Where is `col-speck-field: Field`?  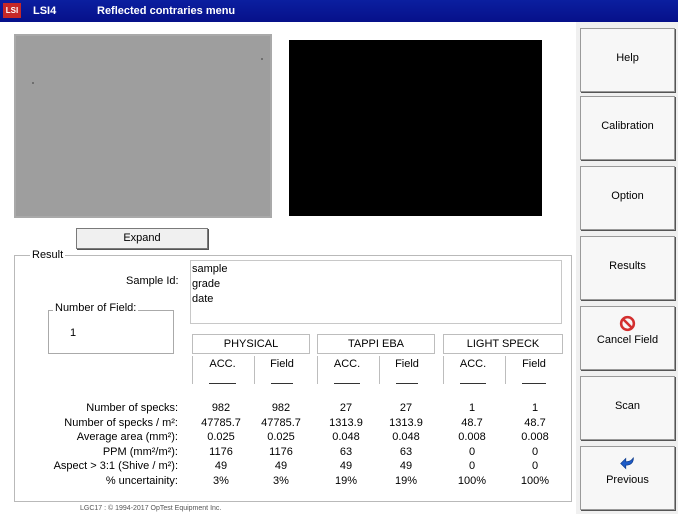
col-speck-field: Field is located at coordinates (533, 370).